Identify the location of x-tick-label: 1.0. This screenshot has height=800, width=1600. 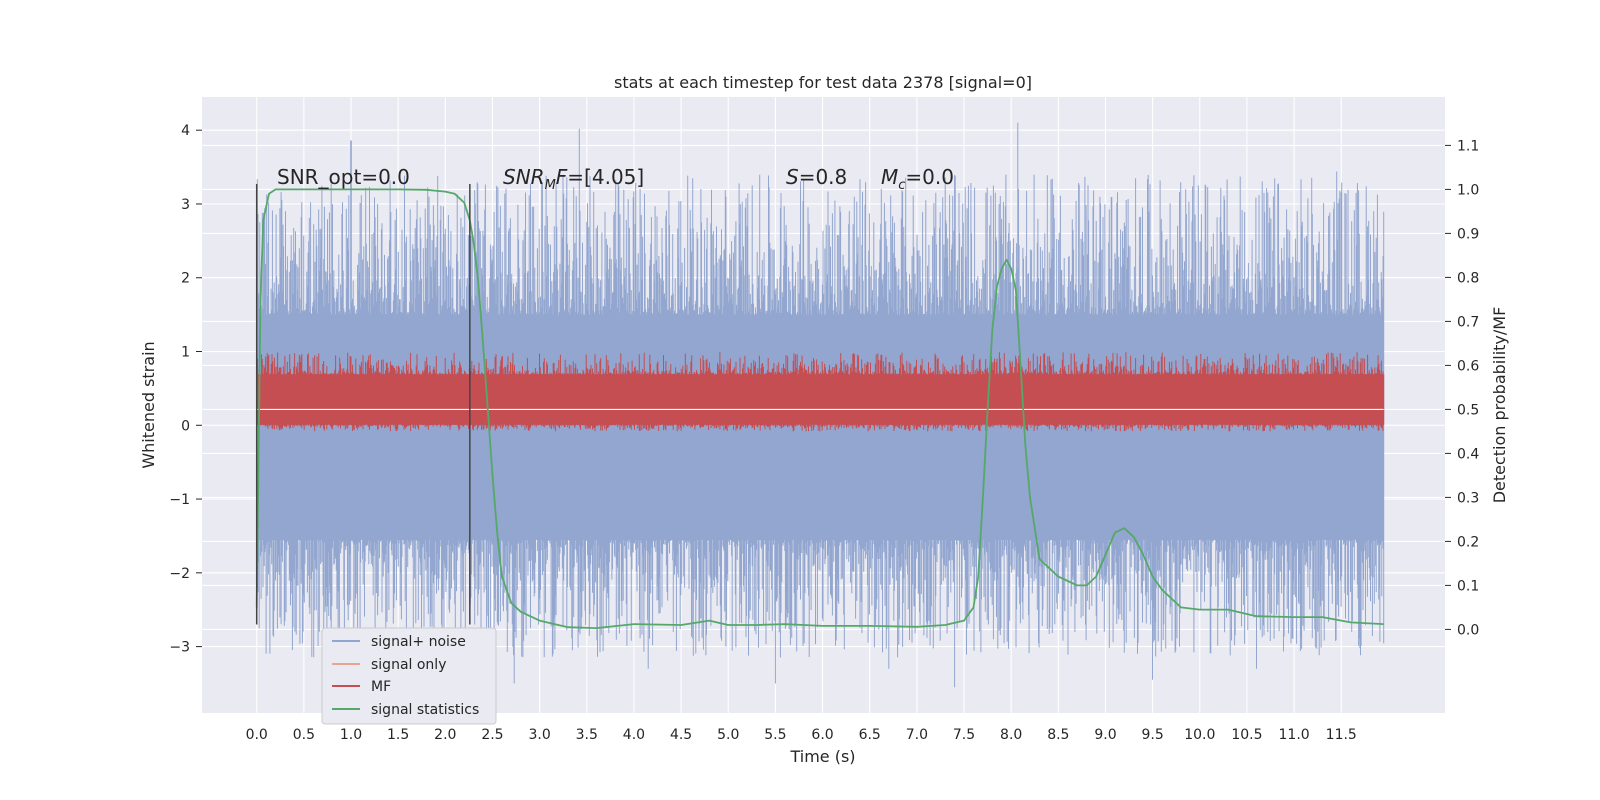
(351, 735).